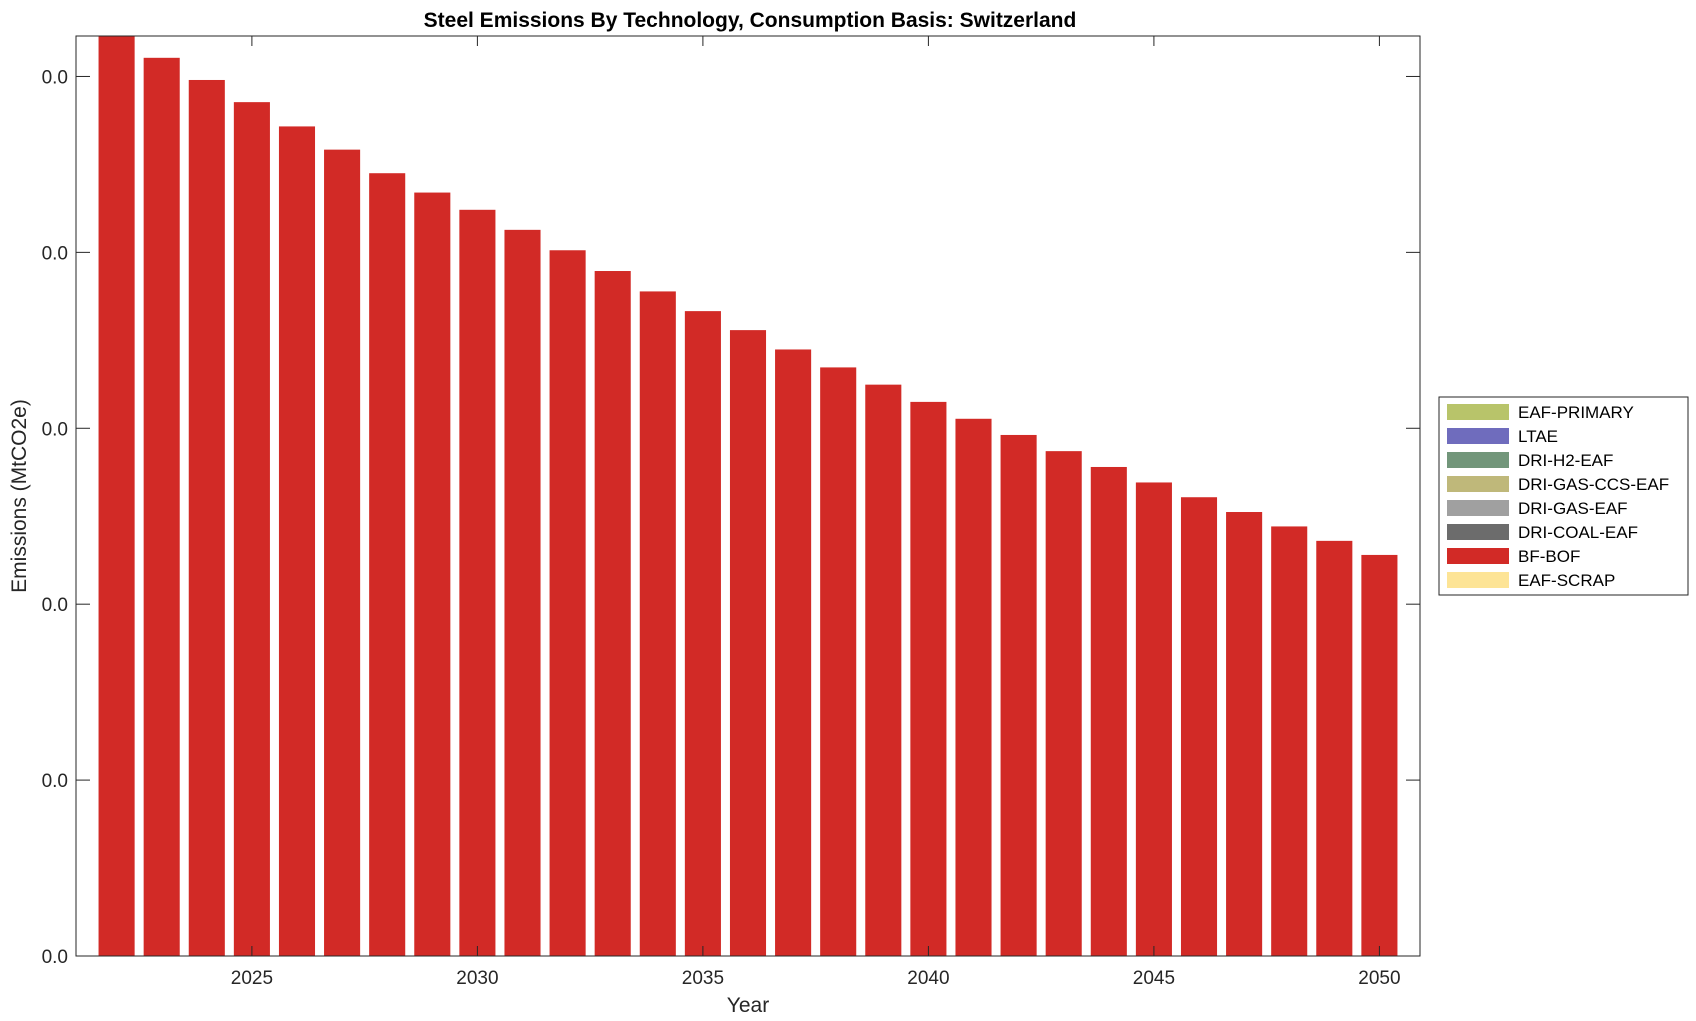  Describe the element at coordinates (1018, 695) in the screenshot. I see `bar-bf-bof-2042` at that location.